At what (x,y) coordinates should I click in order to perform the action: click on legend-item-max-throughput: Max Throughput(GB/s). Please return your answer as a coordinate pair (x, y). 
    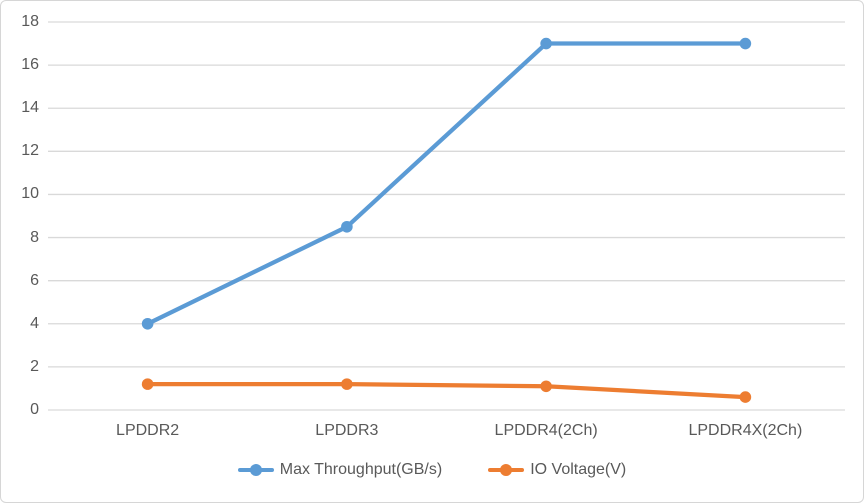
    Looking at the image, I should click on (340, 470).